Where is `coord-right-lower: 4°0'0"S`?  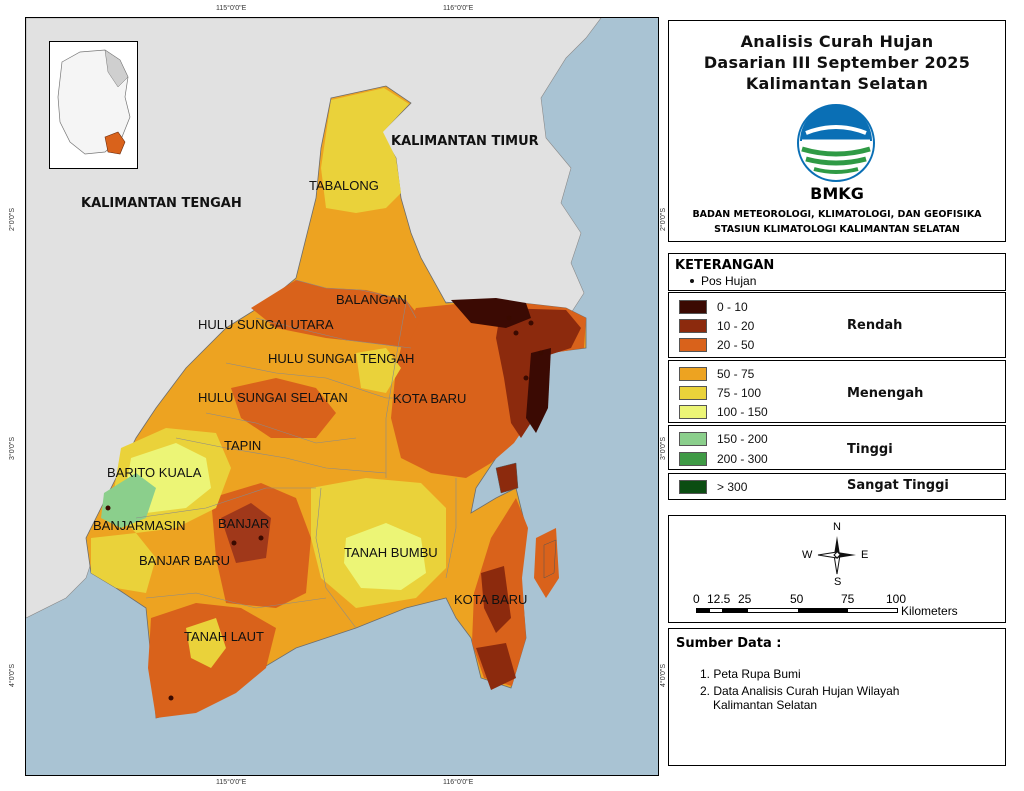
coord-right-lower: 4°0'0"S is located at coordinates (663, 675).